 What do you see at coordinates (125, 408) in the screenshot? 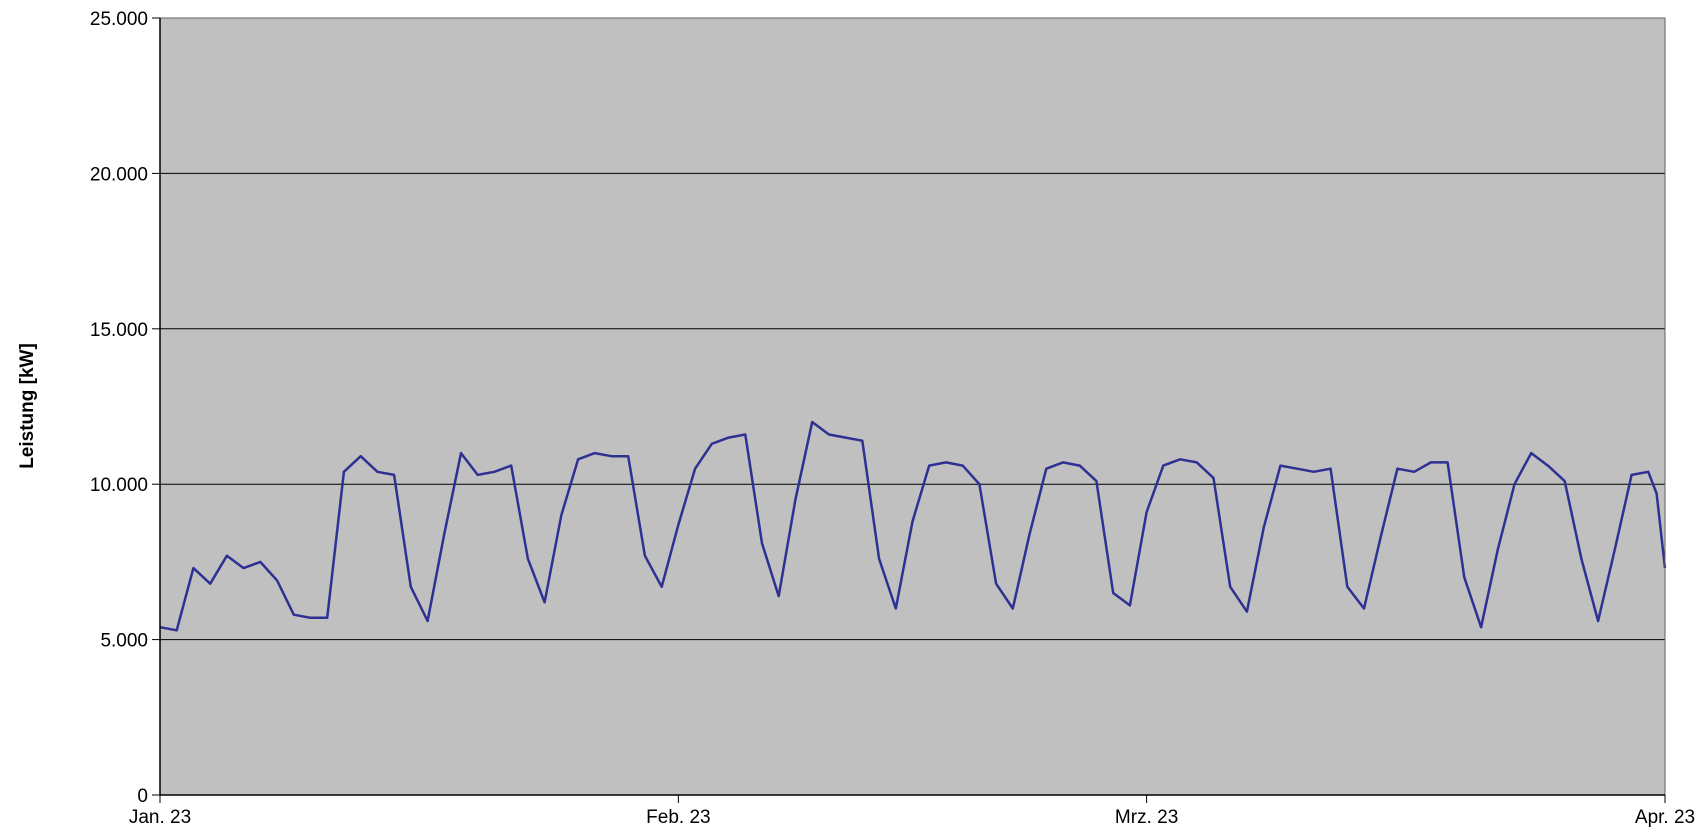
I see `y-axis-ticks: 0 5.000 10.000 15.000 20.000 25.000` at bounding box center [125, 408].